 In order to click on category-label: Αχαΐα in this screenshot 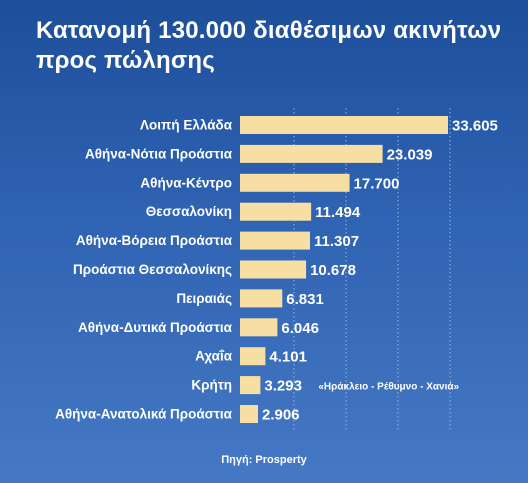, I will do `click(214, 356)`.